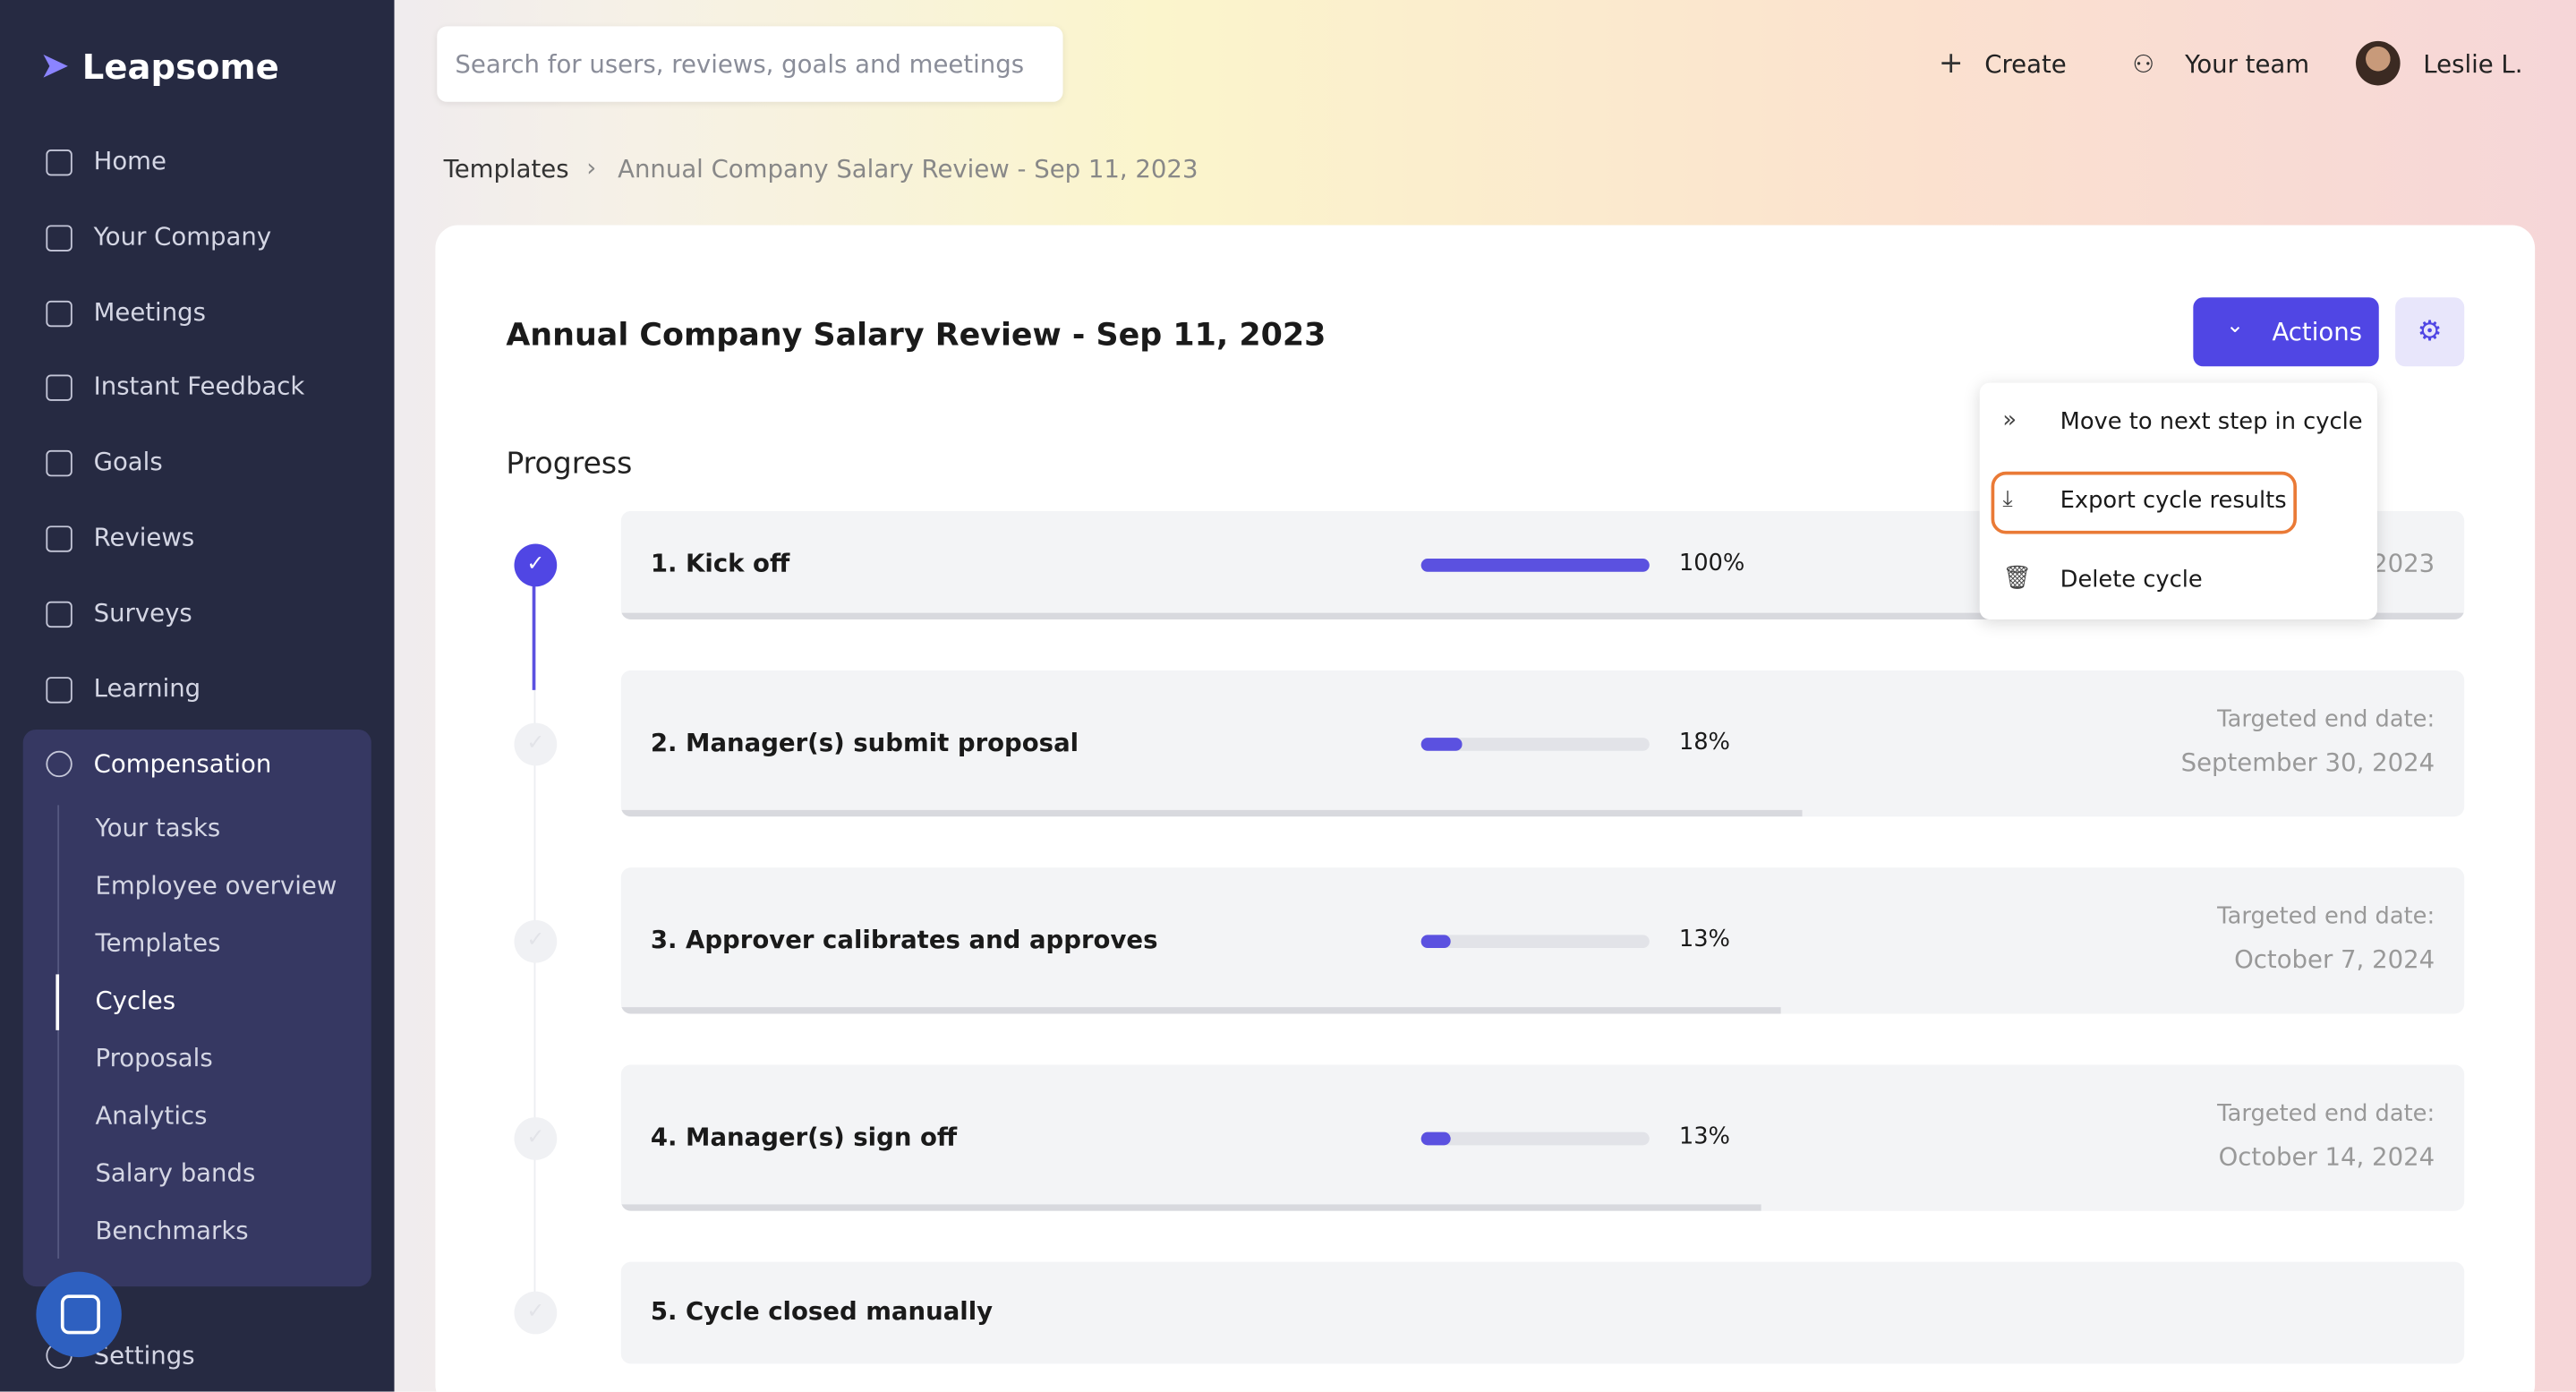 This screenshot has width=2576, height=1392. I want to click on nav-item: Goals, so click(128, 462).